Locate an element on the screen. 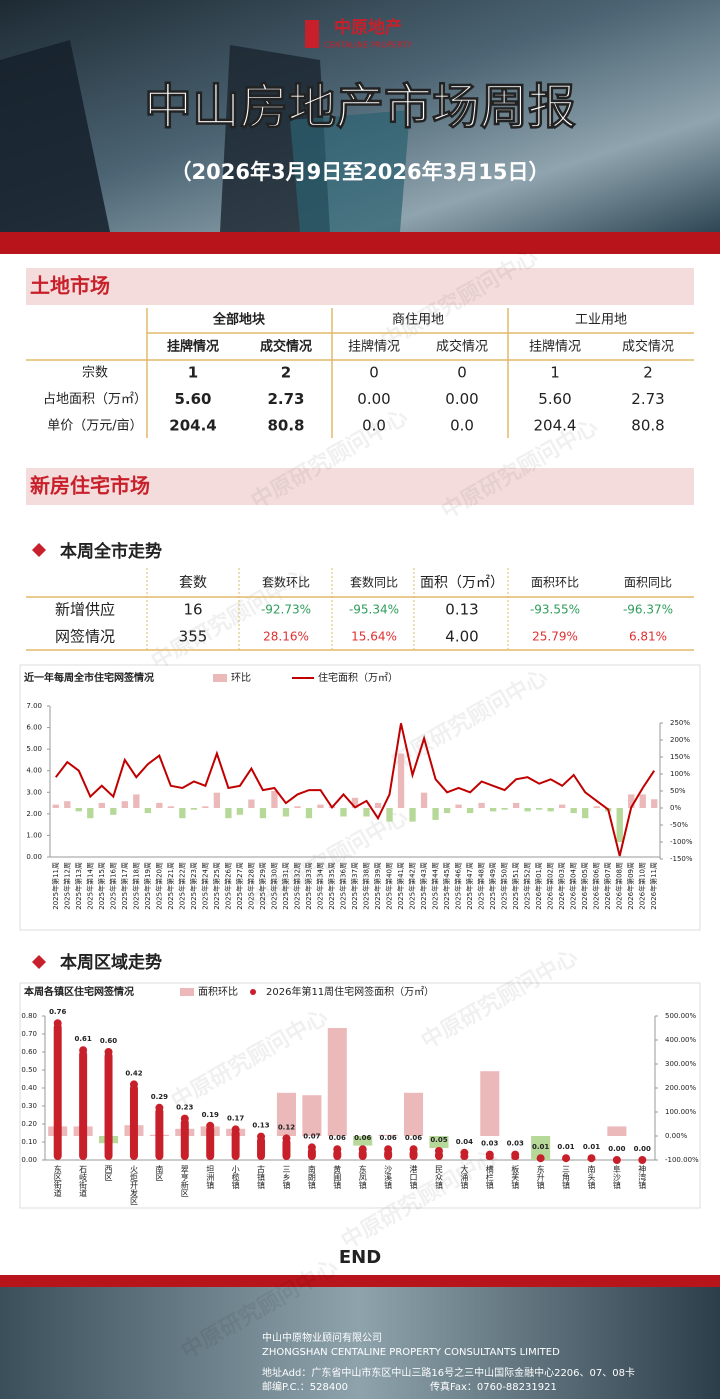 Image resolution: width=720 pixels, height=1399 pixels. x-tick-label: 2026年第03周 is located at coordinates (561, 886).